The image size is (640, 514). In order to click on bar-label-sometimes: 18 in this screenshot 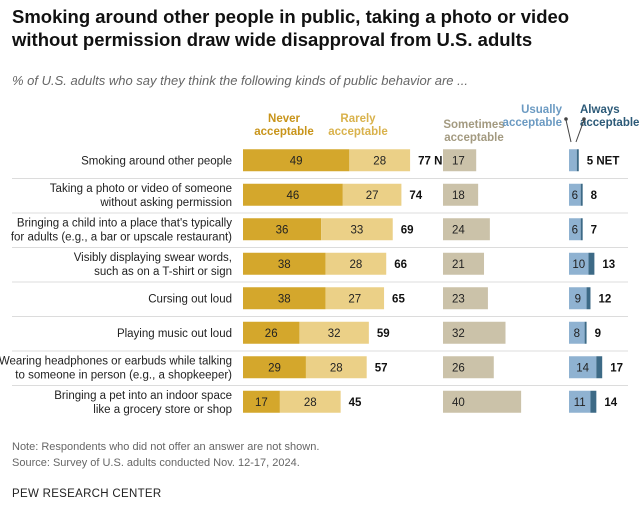, I will do `click(458, 196)`.